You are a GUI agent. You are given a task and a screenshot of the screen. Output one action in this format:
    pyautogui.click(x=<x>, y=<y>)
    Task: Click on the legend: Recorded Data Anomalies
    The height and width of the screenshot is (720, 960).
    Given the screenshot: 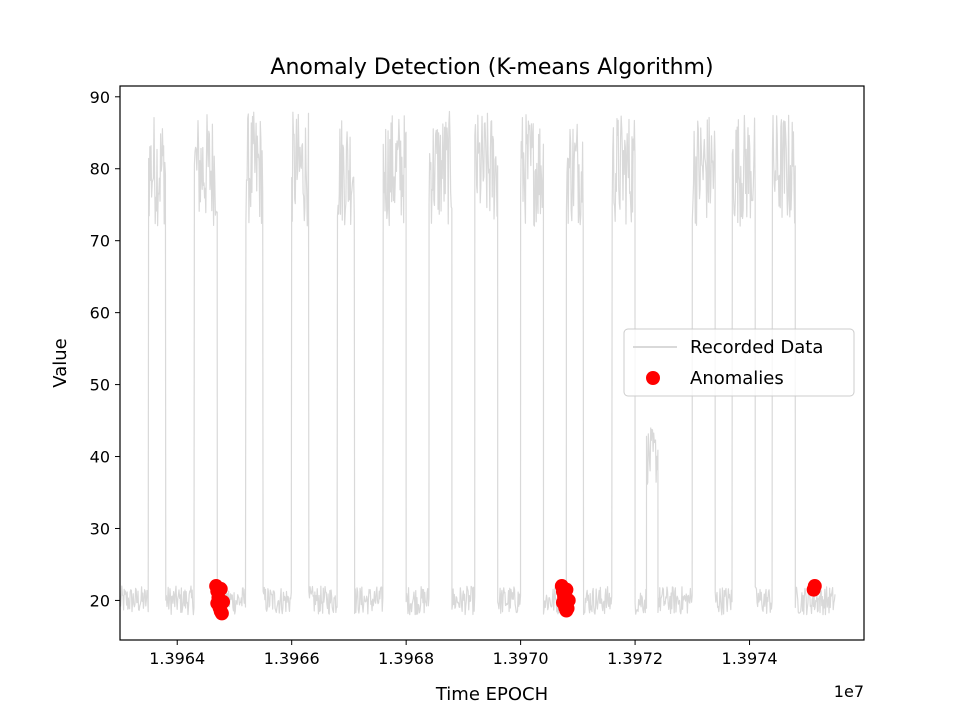 What is the action you would take?
    pyautogui.click(x=739, y=362)
    